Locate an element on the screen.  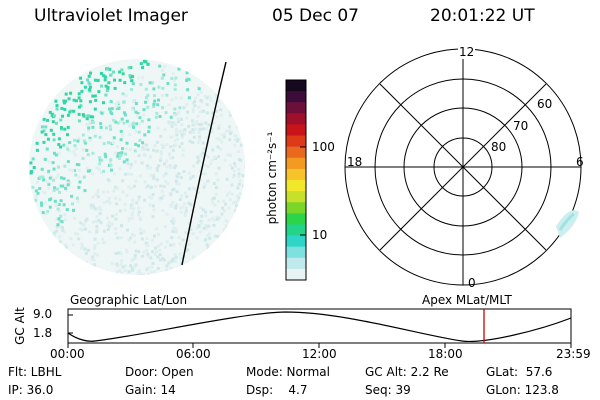
status-filter: Flt: LBHL is located at coordinates (35, 372).